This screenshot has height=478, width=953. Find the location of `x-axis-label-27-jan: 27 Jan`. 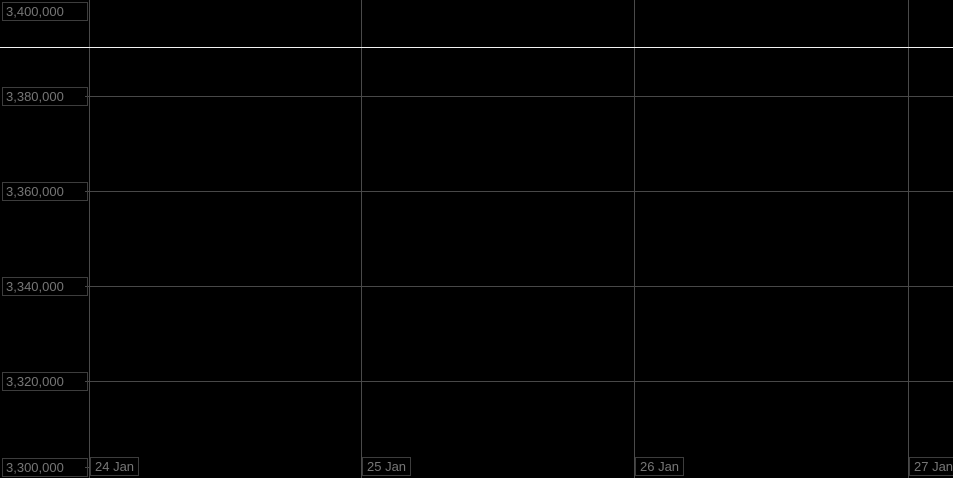

x-axis-label-27-jan: 27 Jan is located at coordinates (931, 466).